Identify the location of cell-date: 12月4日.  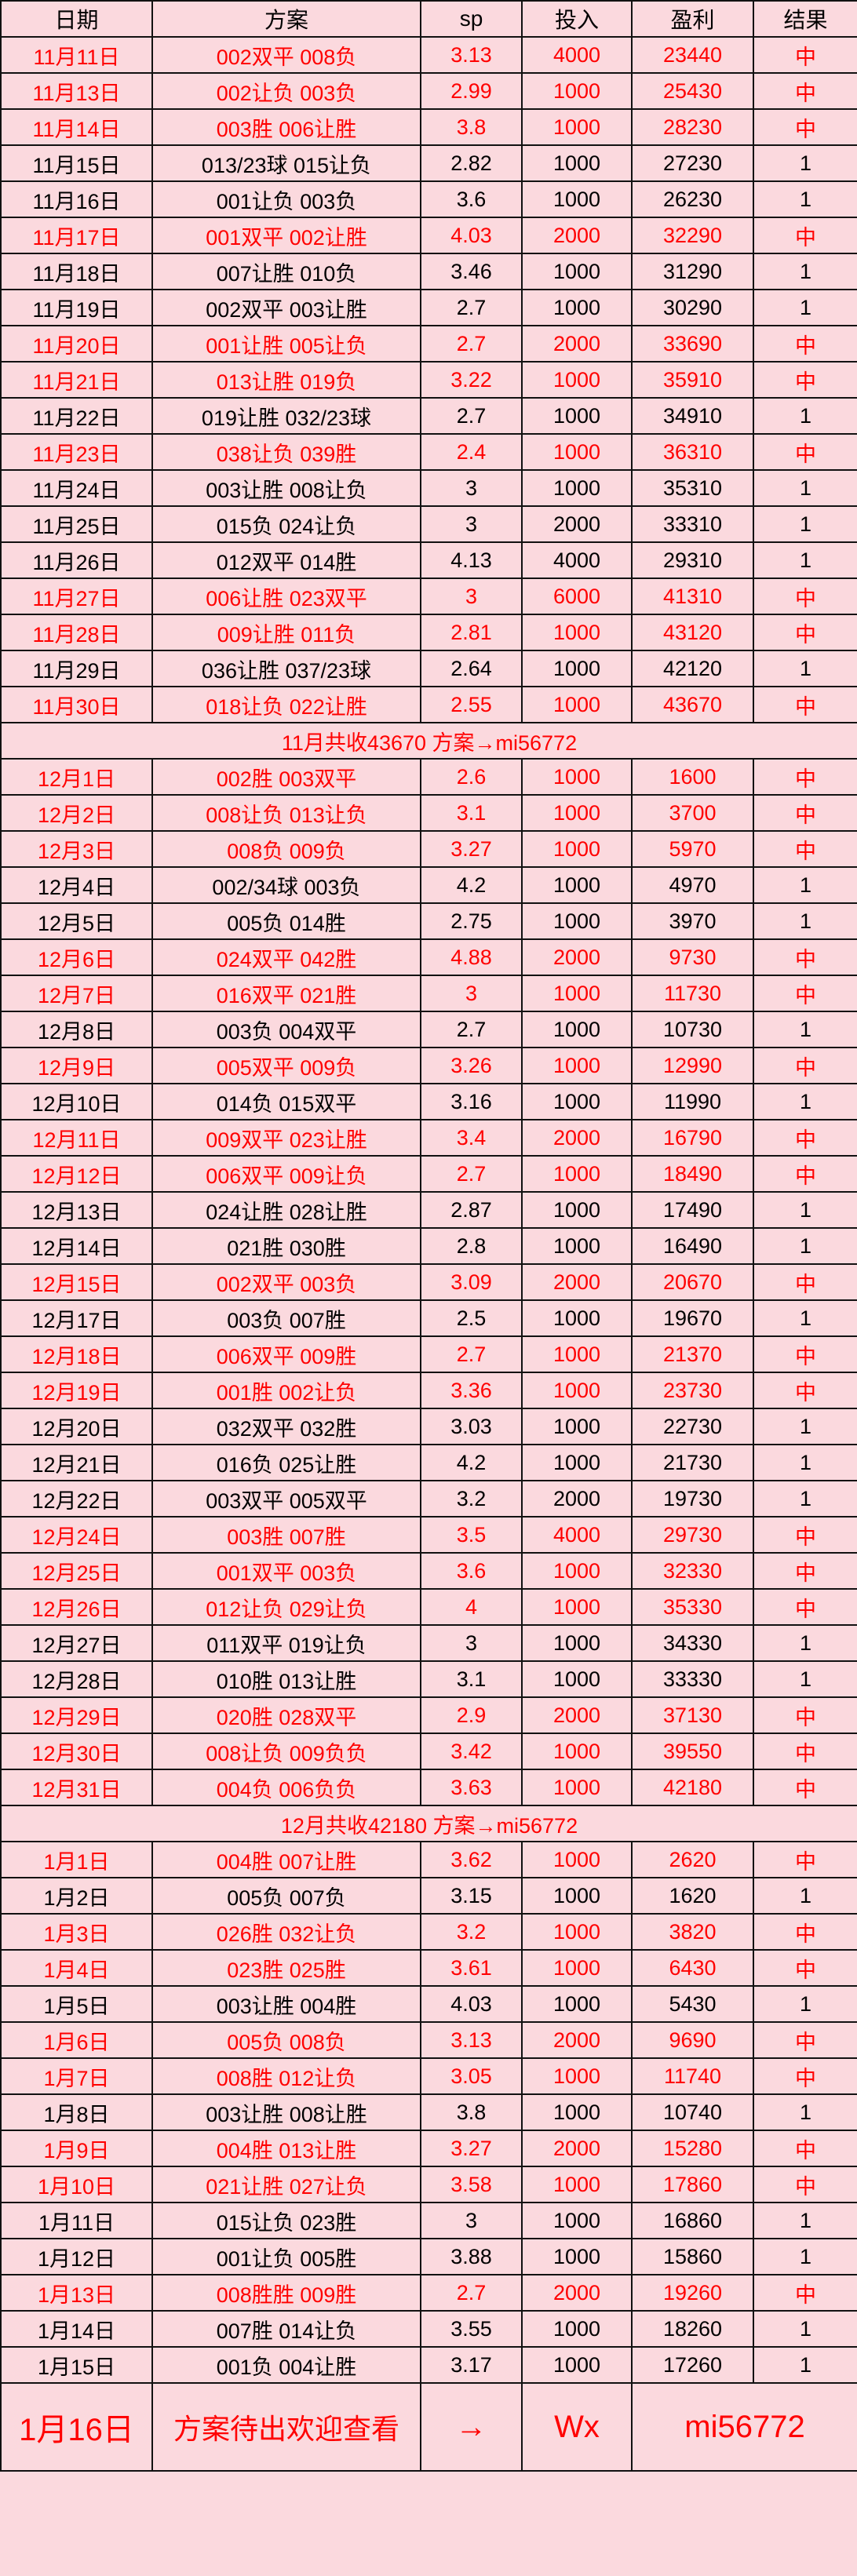
(76, 885).